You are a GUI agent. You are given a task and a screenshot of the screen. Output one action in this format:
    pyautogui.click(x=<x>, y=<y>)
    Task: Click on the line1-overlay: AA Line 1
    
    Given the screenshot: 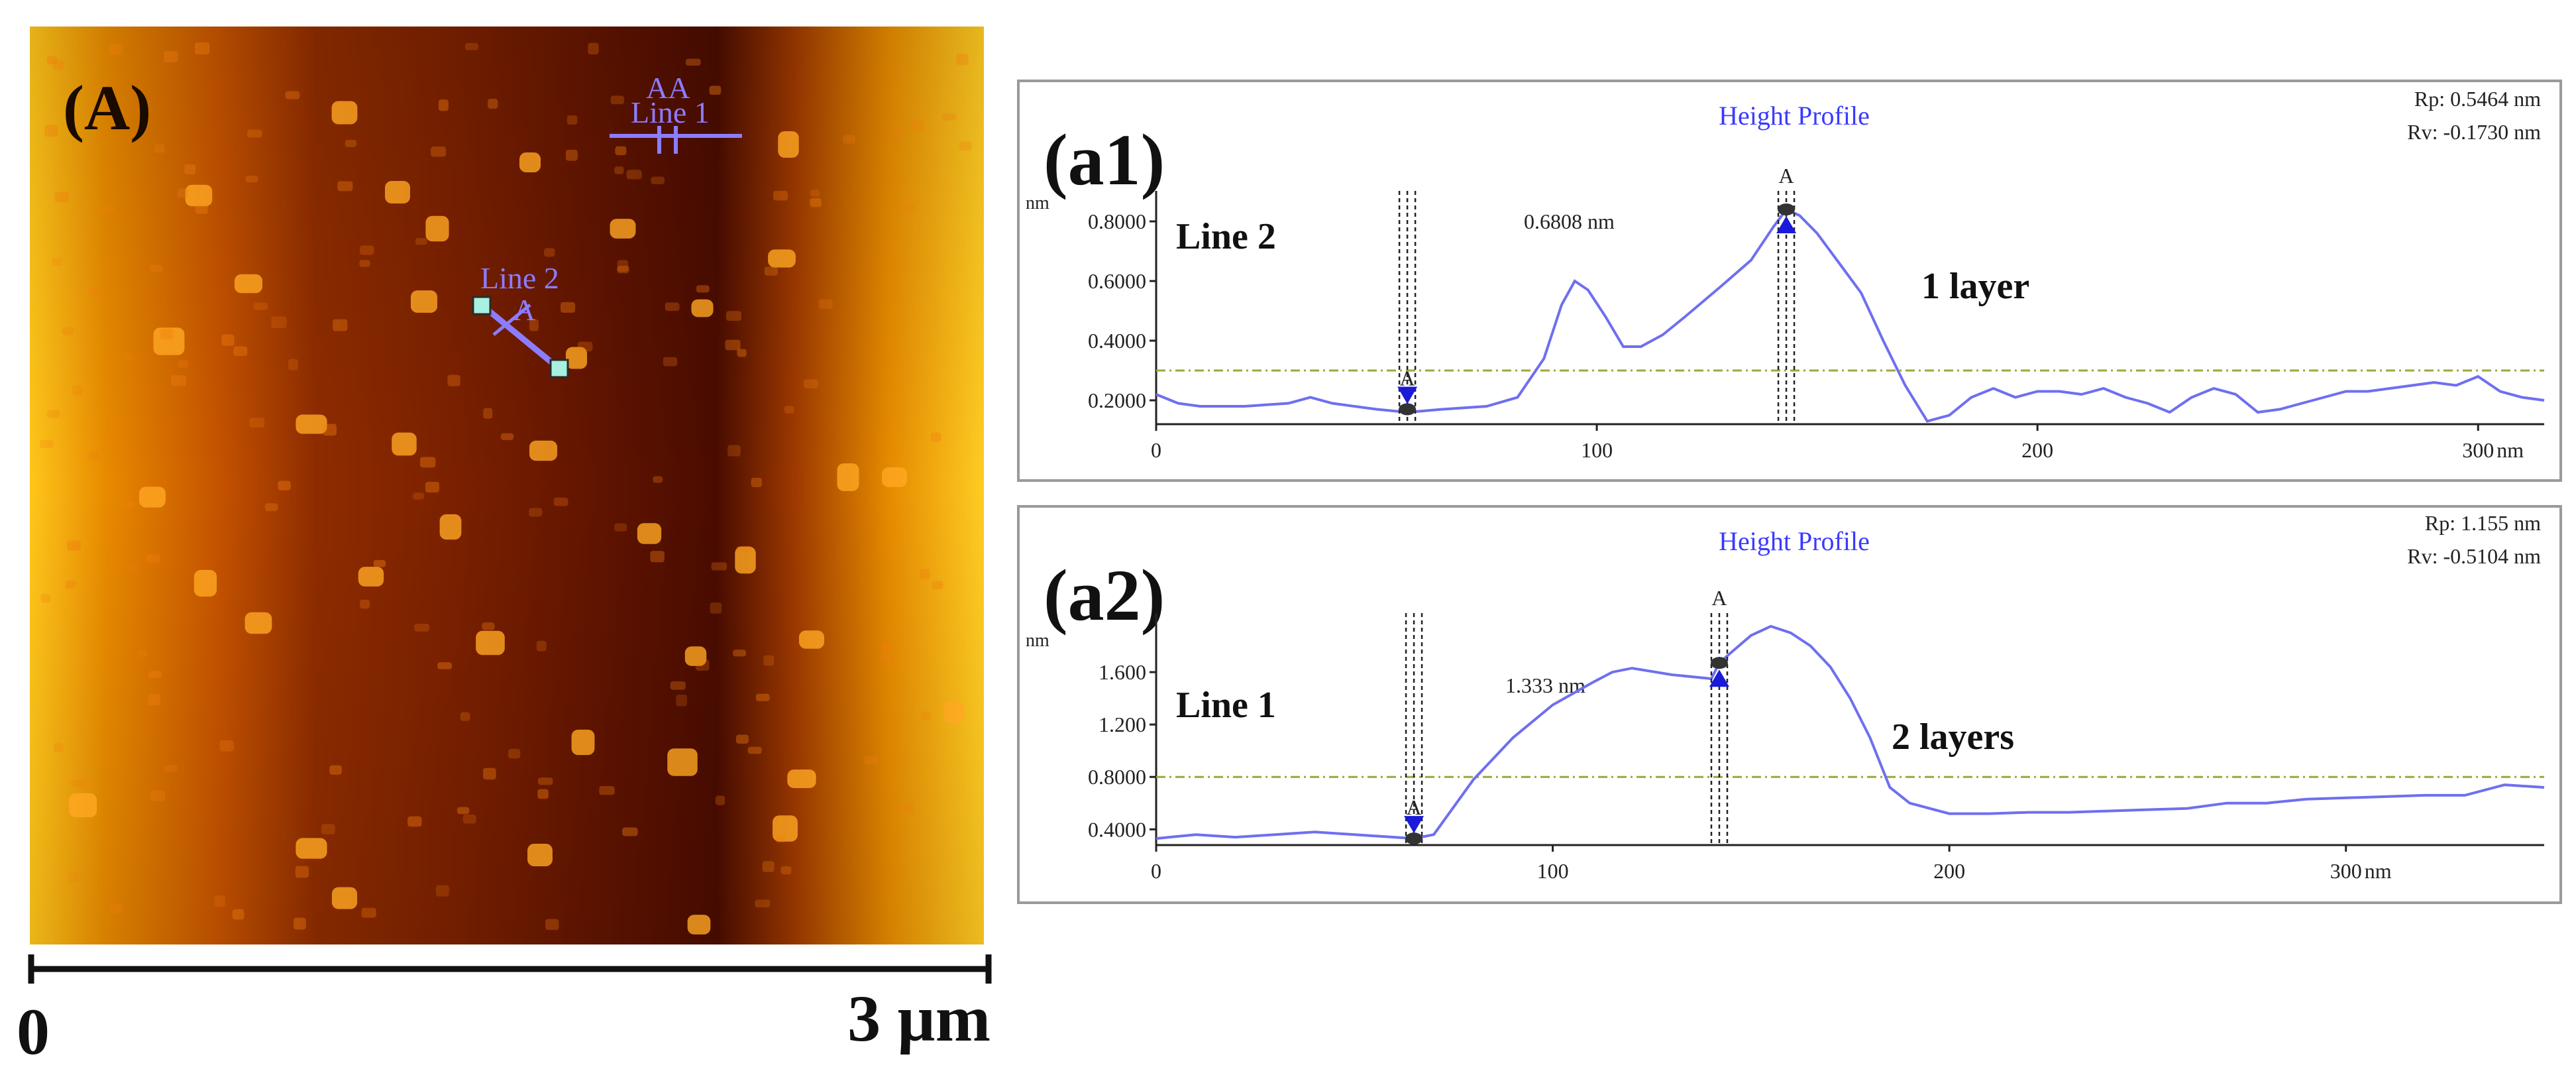 What is the action you would take?
    pyautogui.click(x=676, y=112)
    